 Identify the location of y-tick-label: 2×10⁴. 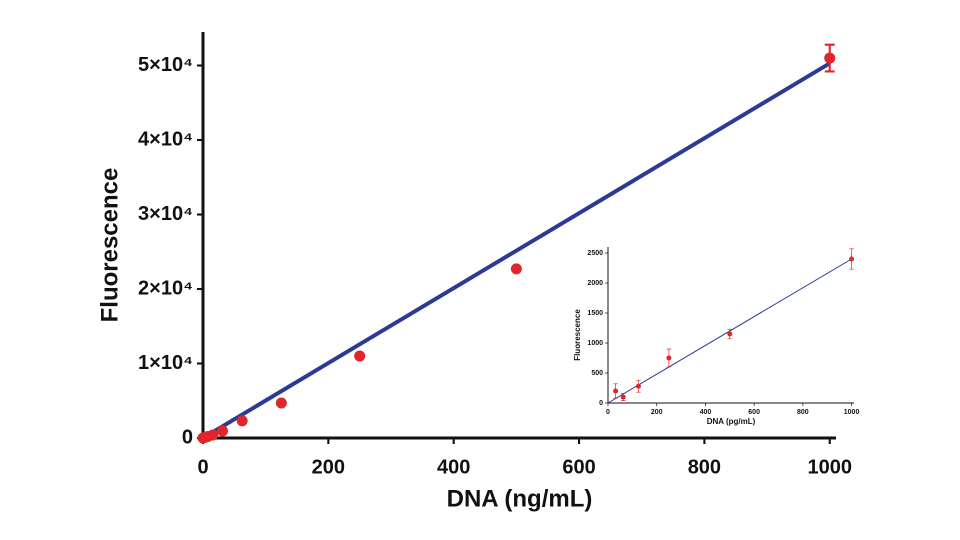
(165, 288).